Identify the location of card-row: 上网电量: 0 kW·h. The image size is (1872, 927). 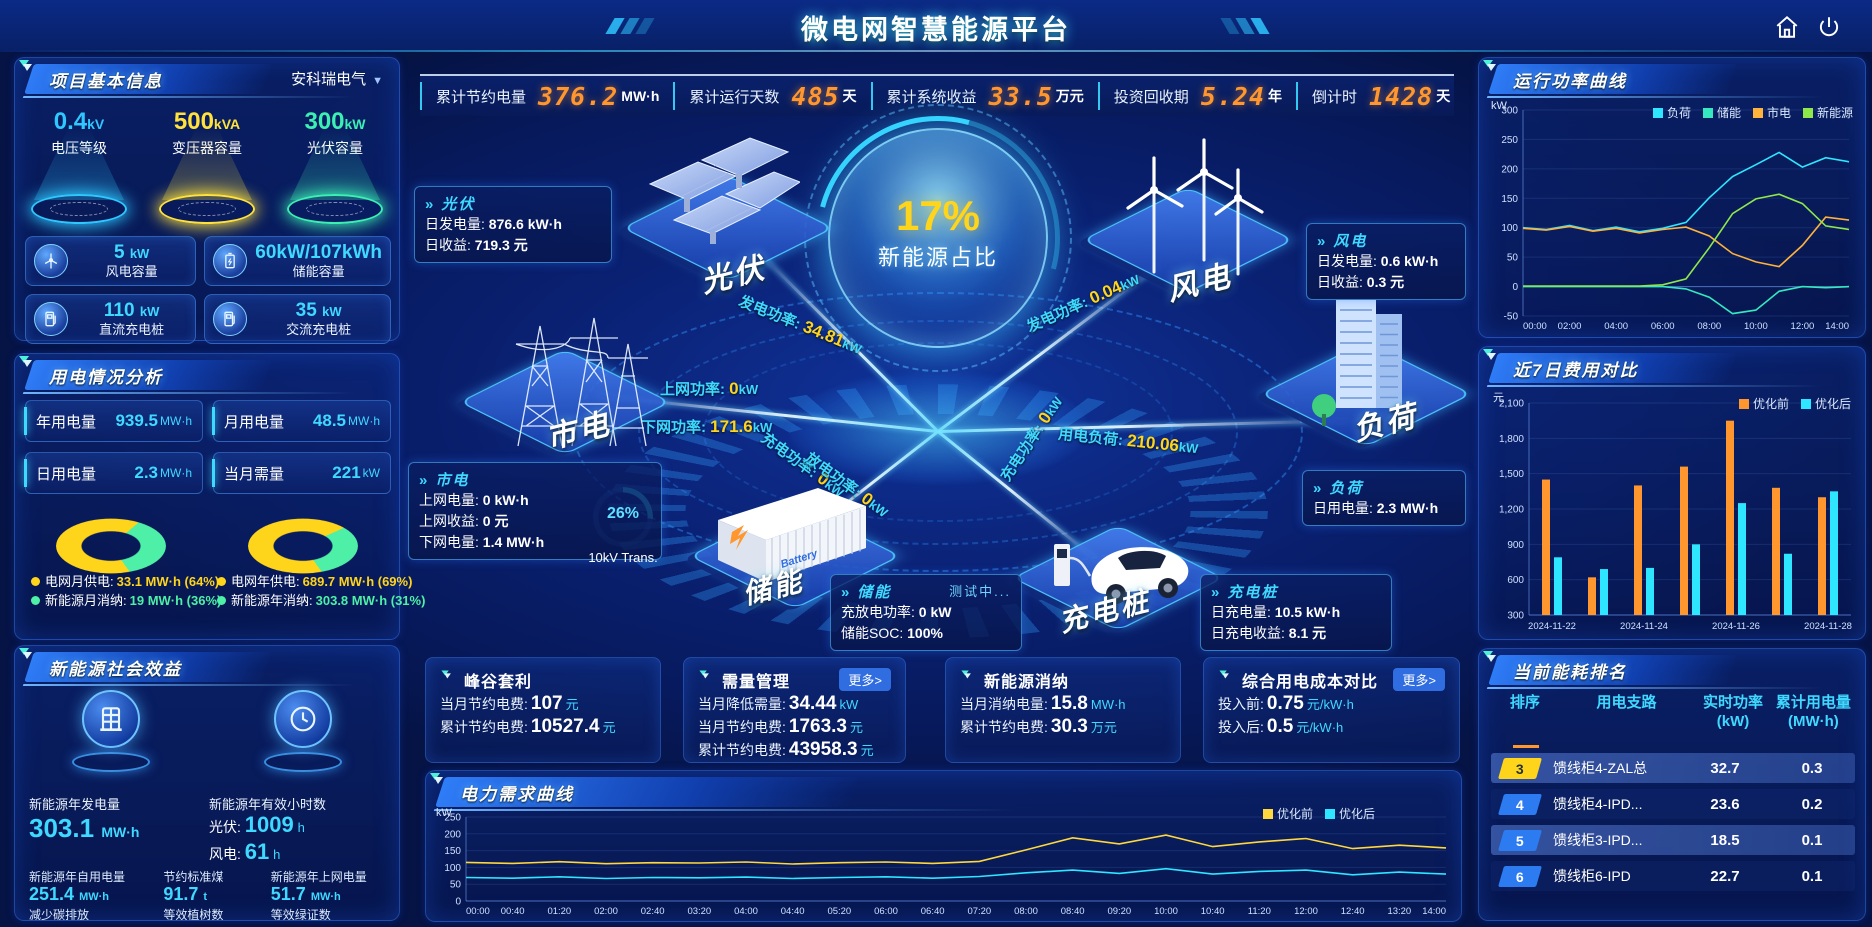
(474, 500).